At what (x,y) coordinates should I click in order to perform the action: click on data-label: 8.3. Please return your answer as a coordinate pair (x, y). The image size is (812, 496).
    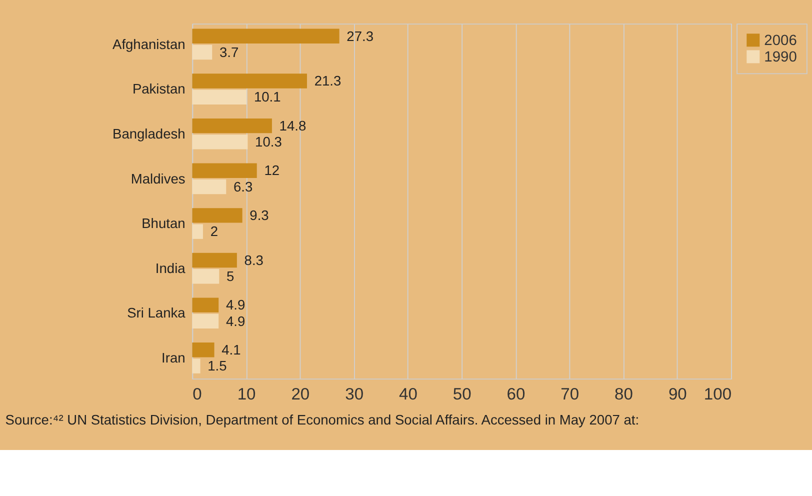
    Looking at the image, I should click on (254, 260).